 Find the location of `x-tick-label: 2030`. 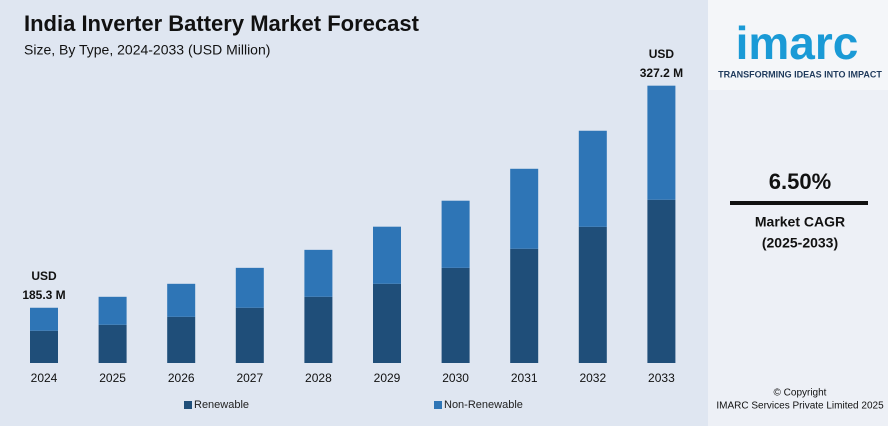

x-tick-label: 2030 is located at coordinates (455, 378).